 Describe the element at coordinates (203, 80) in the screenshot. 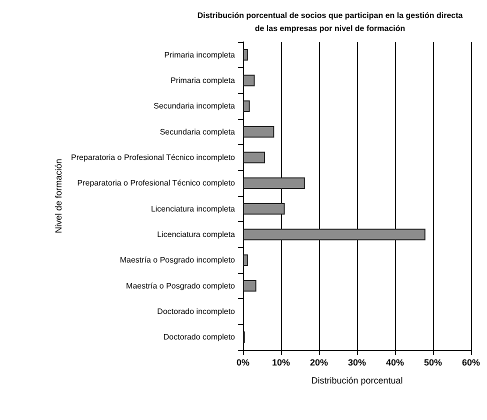

I see `y-tick-label: Primaria completa` at that location.